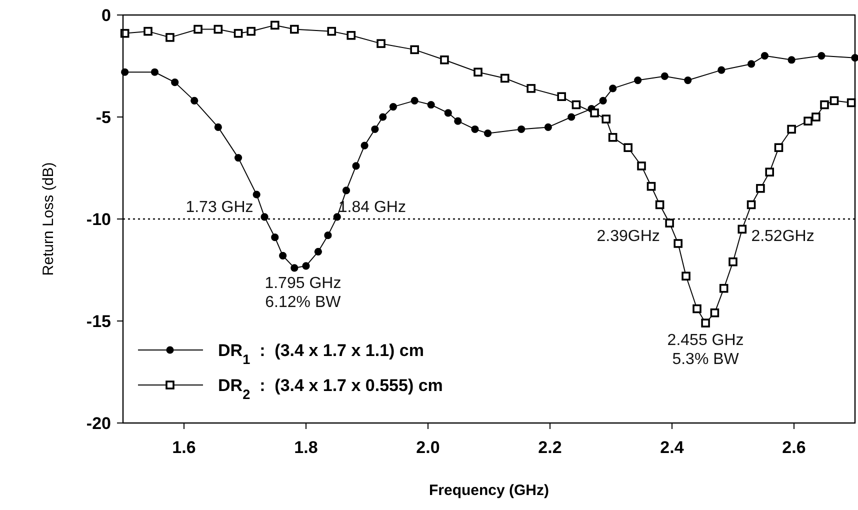 This screenshot has width=858, height=510. Describe the element at coordinates (98, 423) in the screenshot. I see `y-tick-label: -20` at that location.